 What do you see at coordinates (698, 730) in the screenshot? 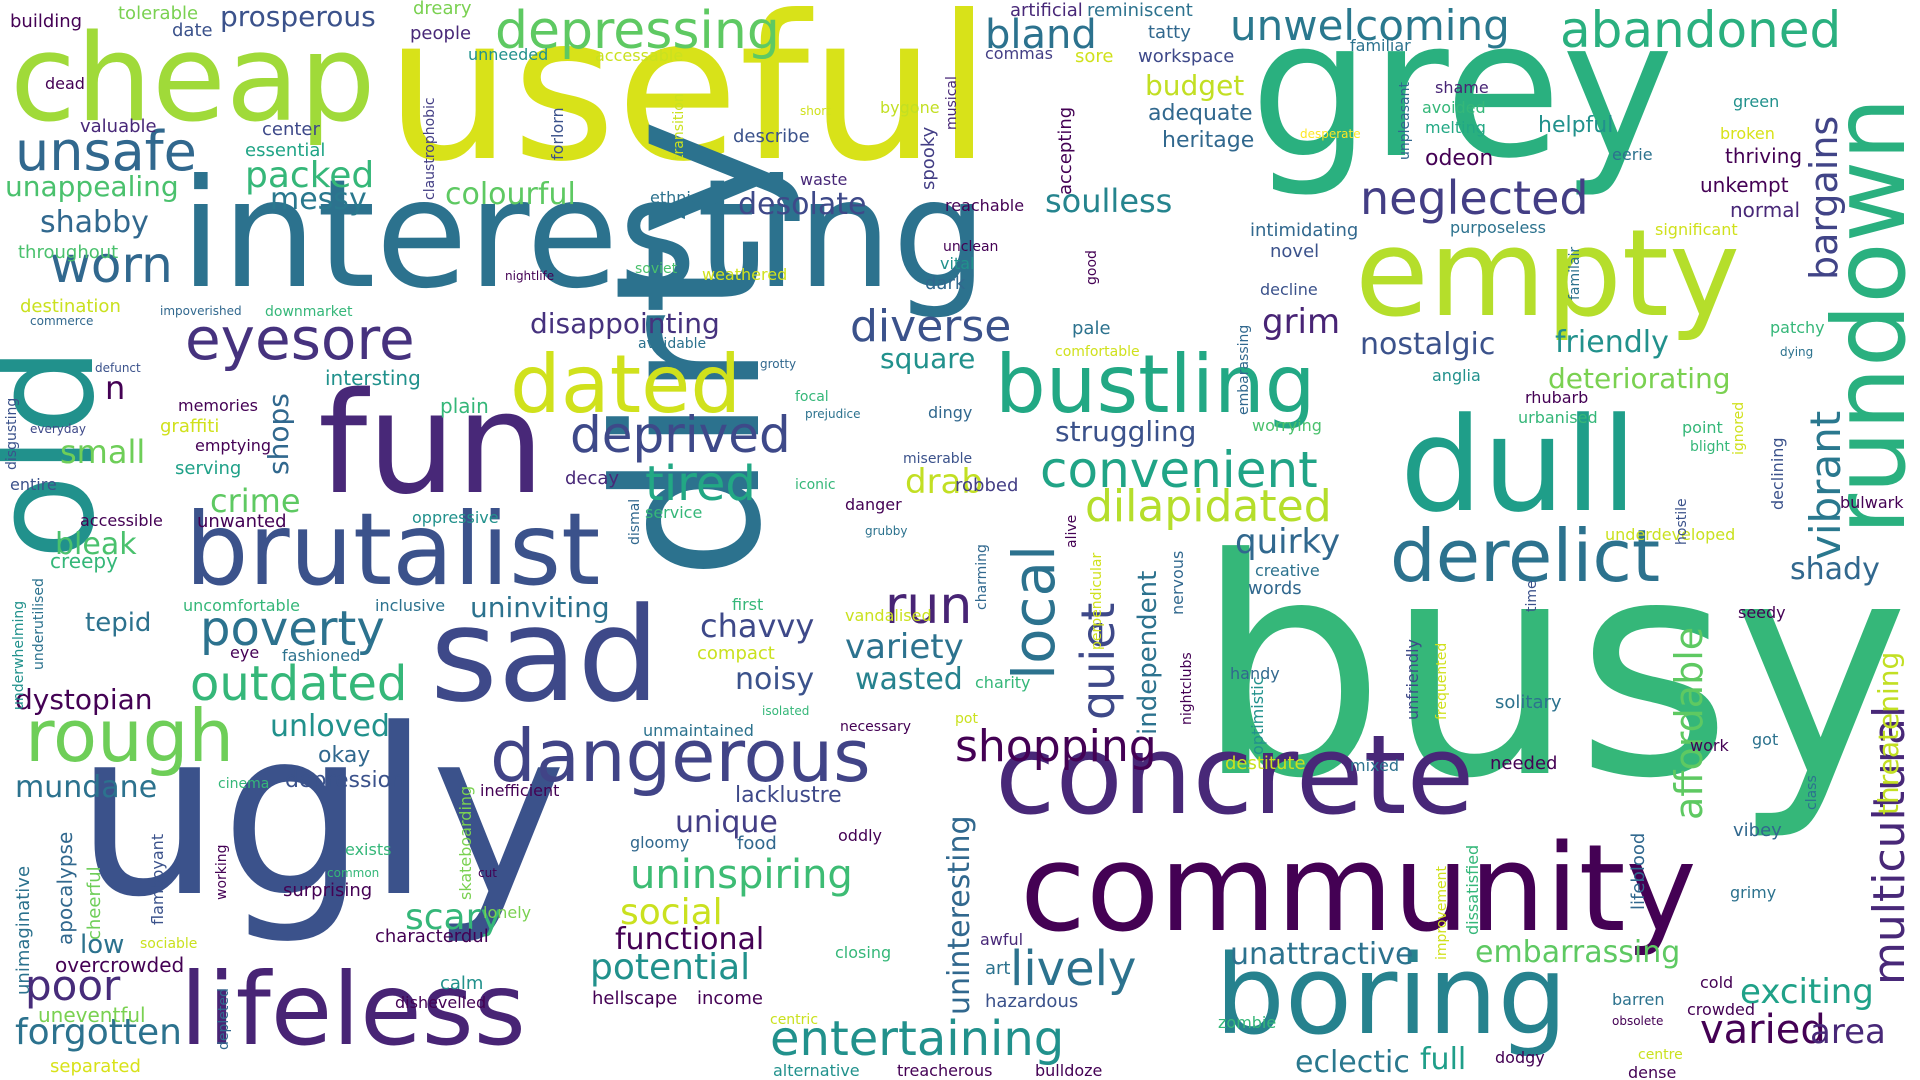
I see `word-unmaintained: unmaintained` at bounding box center [698, 730].